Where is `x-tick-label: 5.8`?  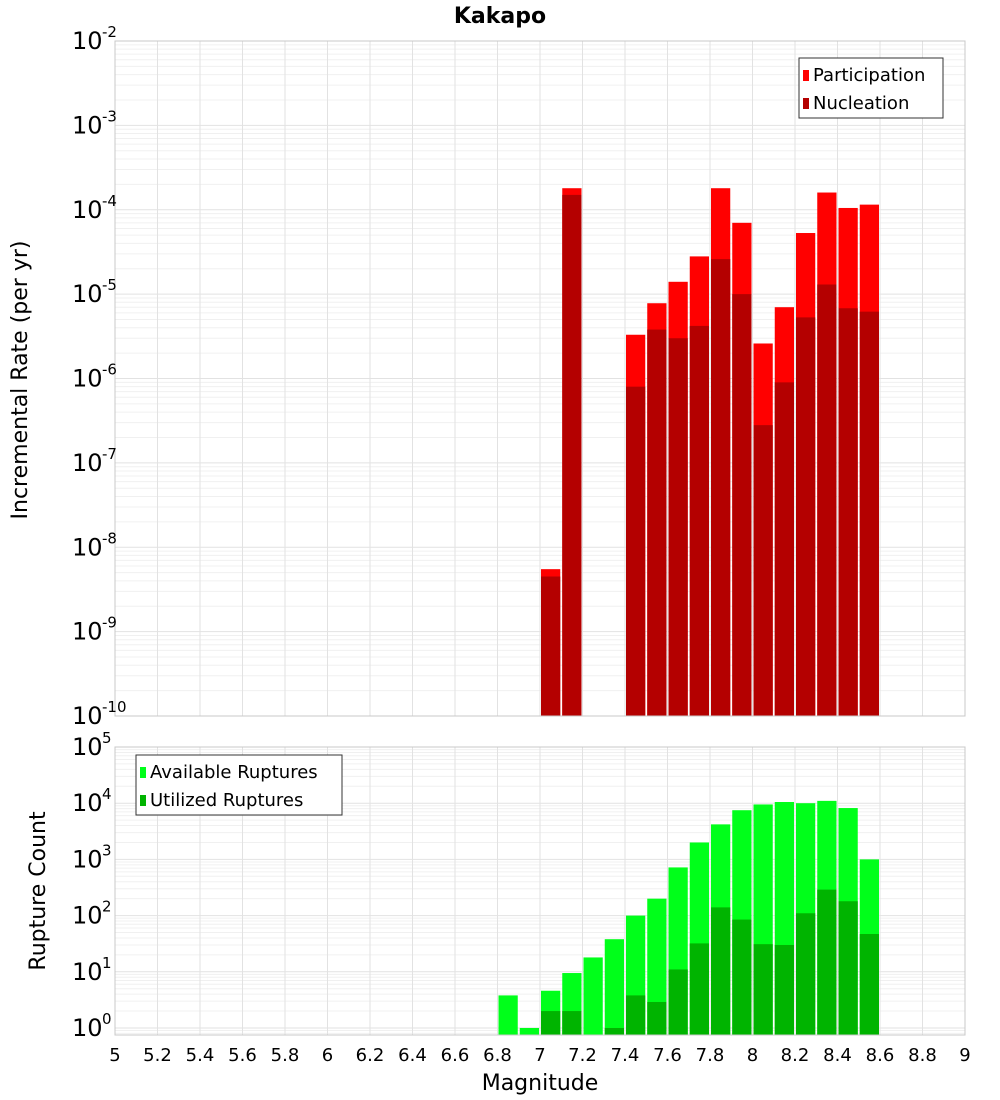 x-tick-label: 5.8 is located at coordinates (285, 1055).